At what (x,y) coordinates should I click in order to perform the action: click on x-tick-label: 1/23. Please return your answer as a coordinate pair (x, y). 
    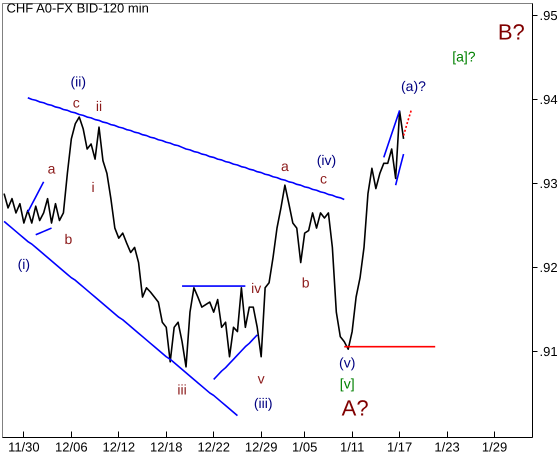
    Looking at the image, I should click on (447, 447).